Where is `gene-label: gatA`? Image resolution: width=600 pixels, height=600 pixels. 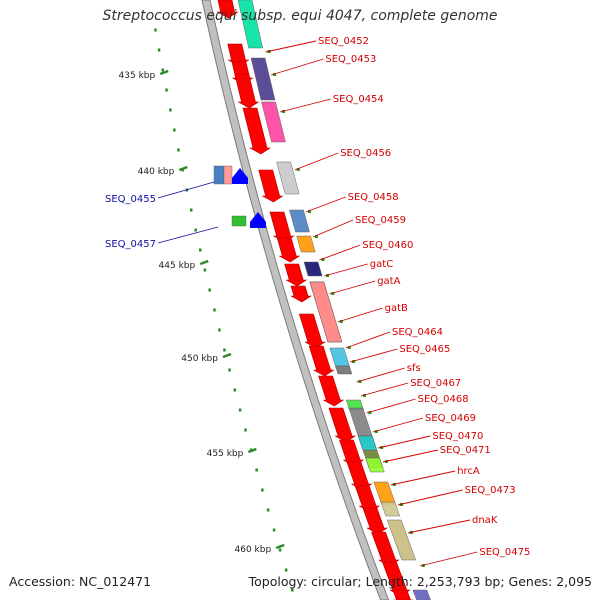
gene-label: gatA is located at coordinates (388, 281).